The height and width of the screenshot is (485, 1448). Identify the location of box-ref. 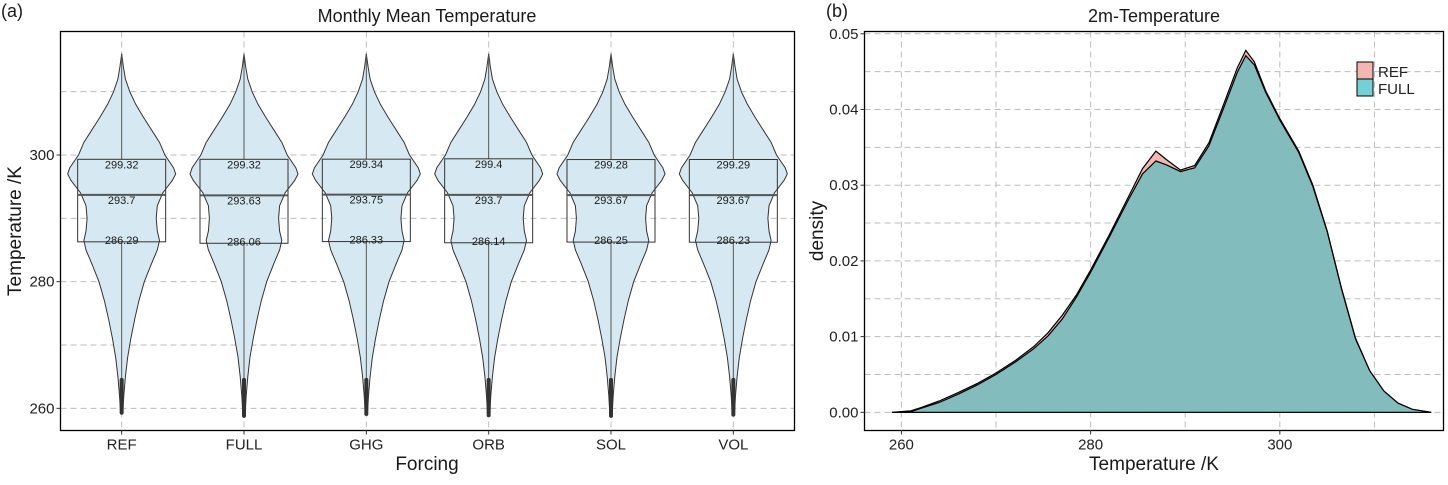
(122, 200).